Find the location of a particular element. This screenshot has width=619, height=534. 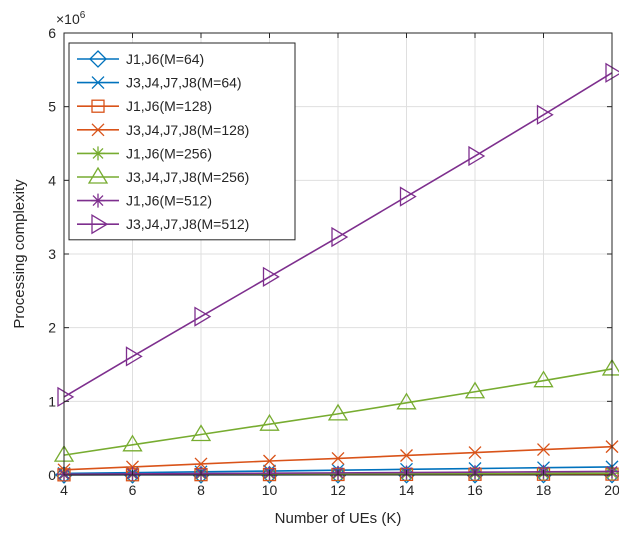

y-tick-label: 1 is located at coordinates (52, 401).